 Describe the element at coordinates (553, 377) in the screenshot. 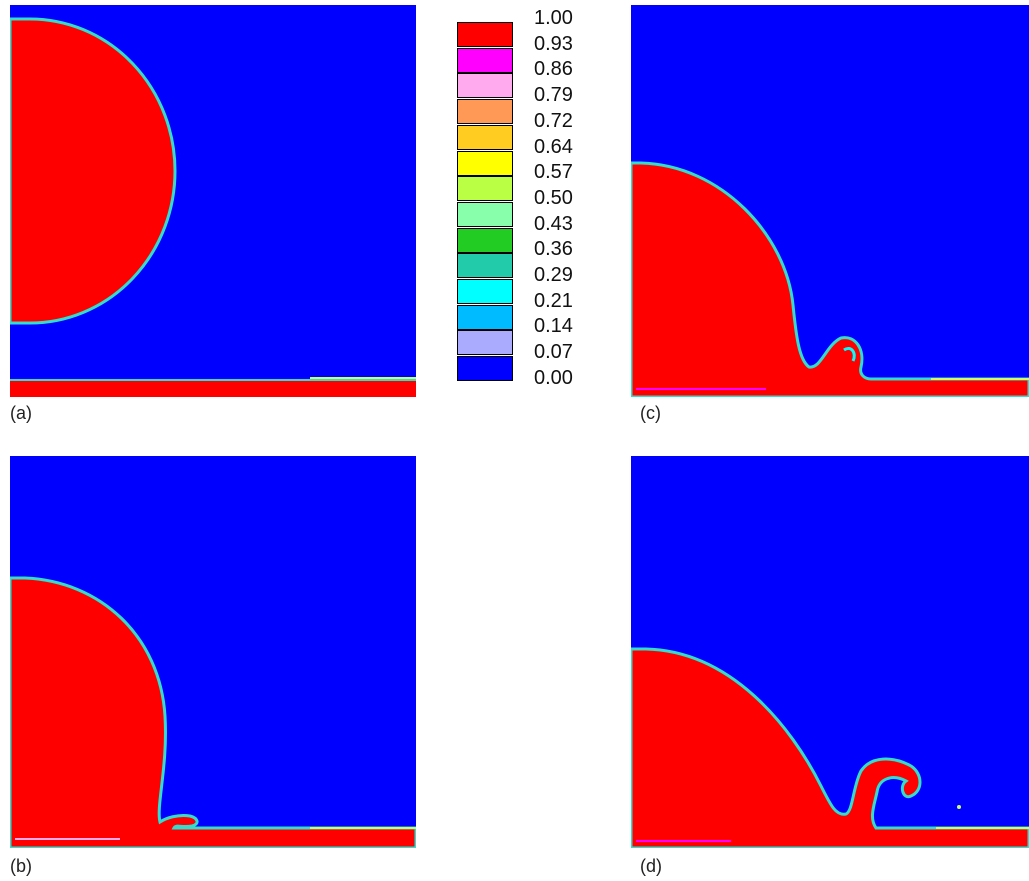

I see `legend-tick-label: 0.00` at that location.